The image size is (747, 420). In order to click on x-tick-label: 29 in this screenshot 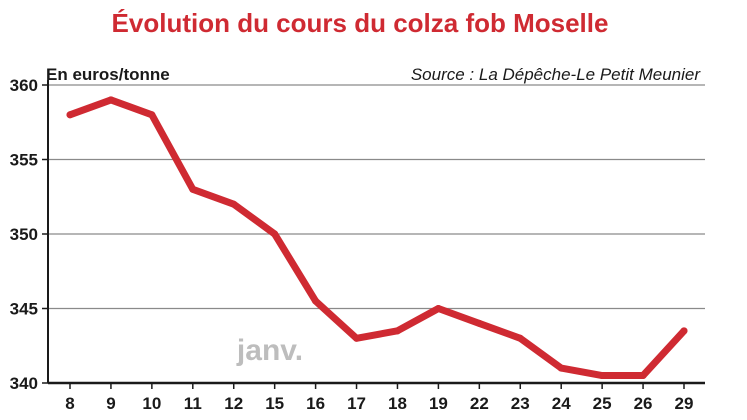, I will do `click(684, 403)`.